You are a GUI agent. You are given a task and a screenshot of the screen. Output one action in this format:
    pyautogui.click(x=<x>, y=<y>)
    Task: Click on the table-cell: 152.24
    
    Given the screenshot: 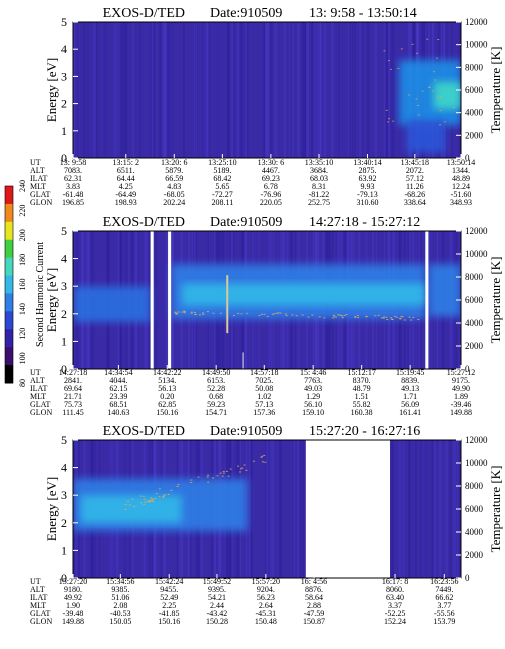 What is the action you would take?
    pyautogui.click(x=395, y=621)
    